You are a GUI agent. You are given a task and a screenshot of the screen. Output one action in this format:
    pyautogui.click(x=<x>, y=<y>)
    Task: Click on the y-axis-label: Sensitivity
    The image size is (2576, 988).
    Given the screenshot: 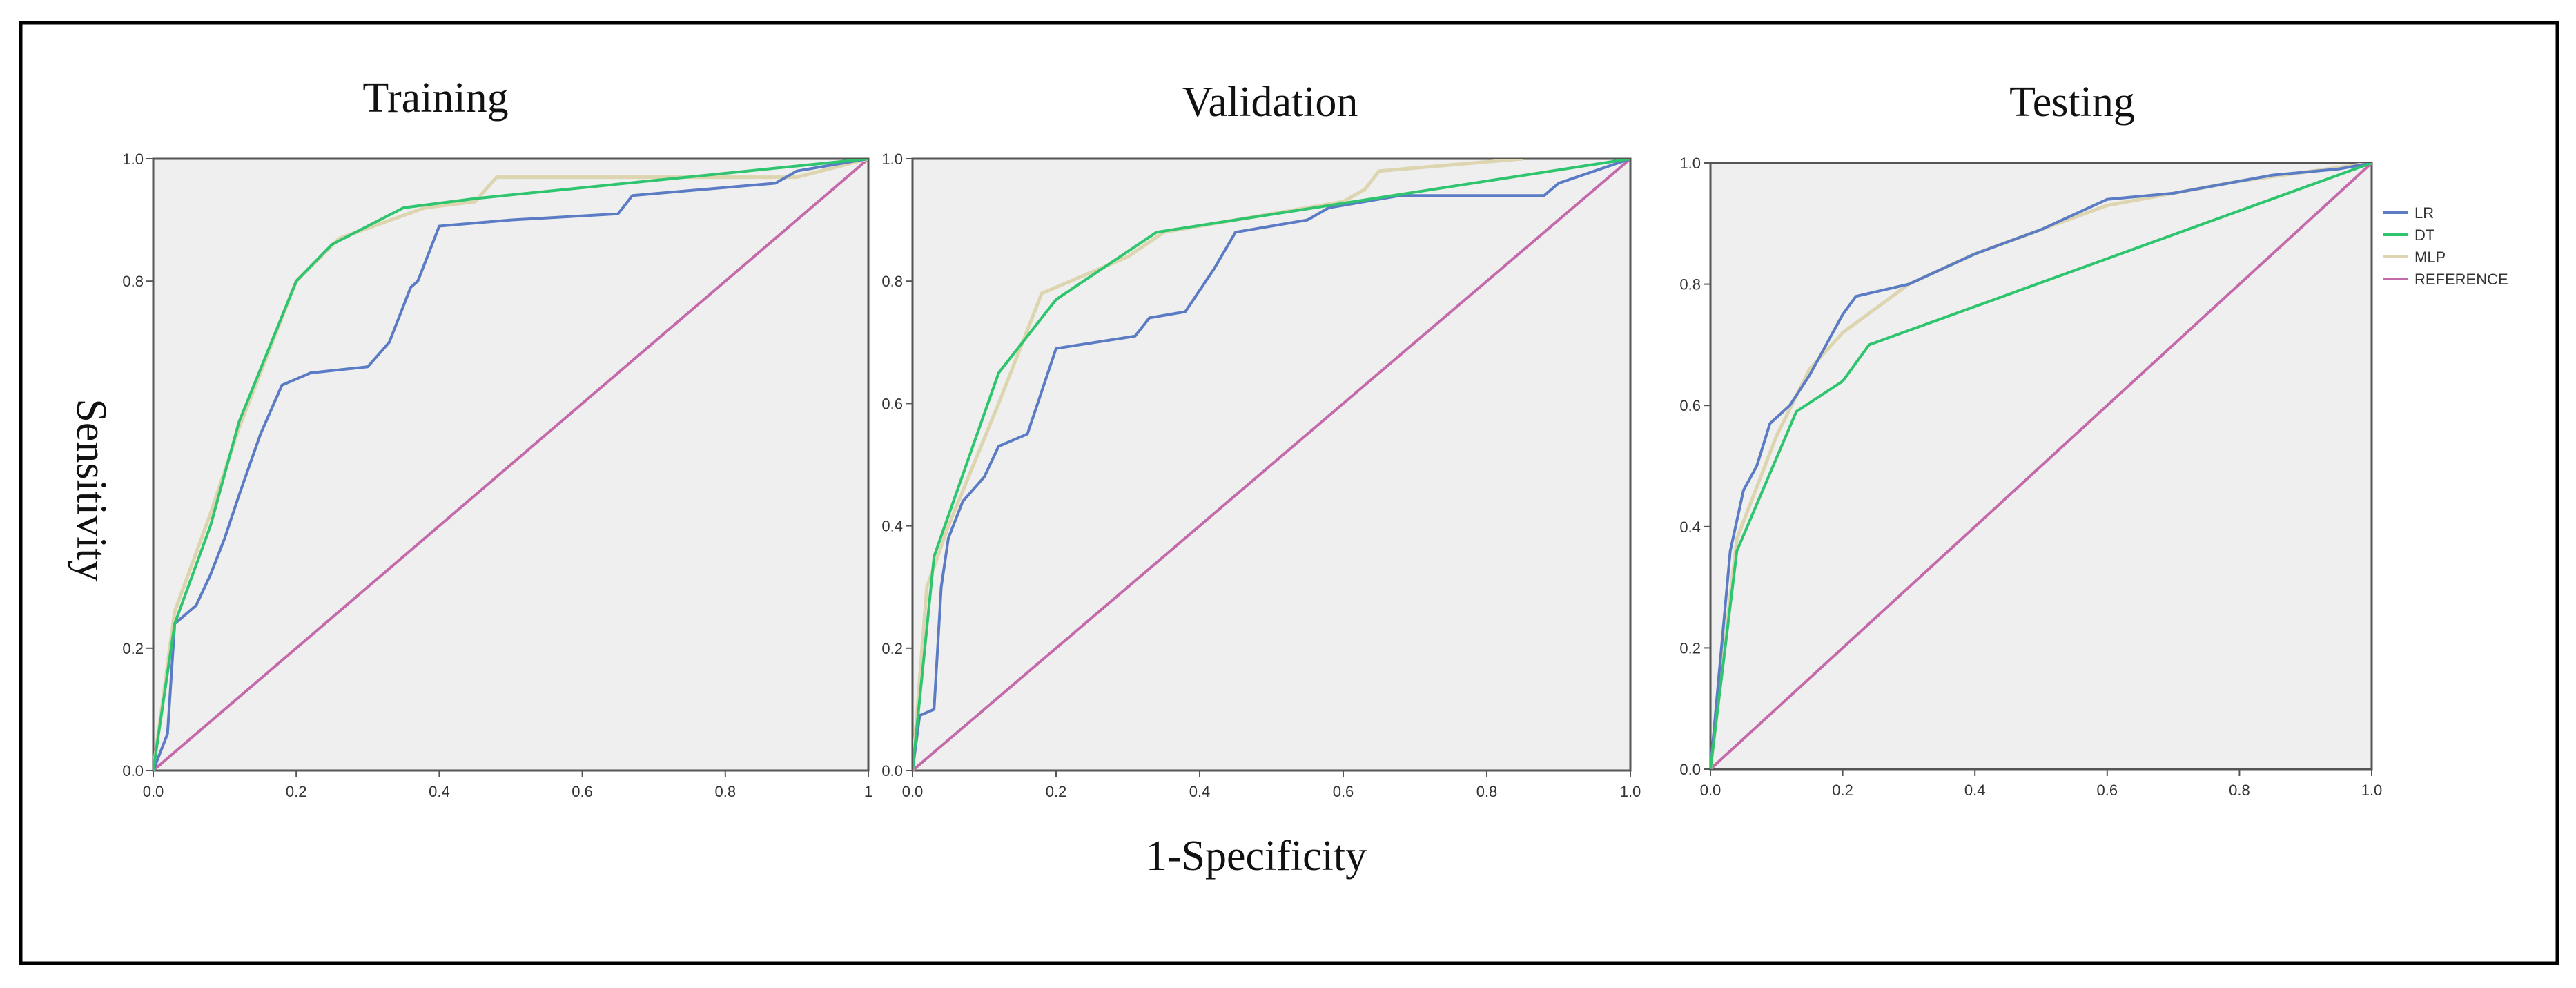 What is the action you would take?
    pyautogui.click(x=91, y=489)
    